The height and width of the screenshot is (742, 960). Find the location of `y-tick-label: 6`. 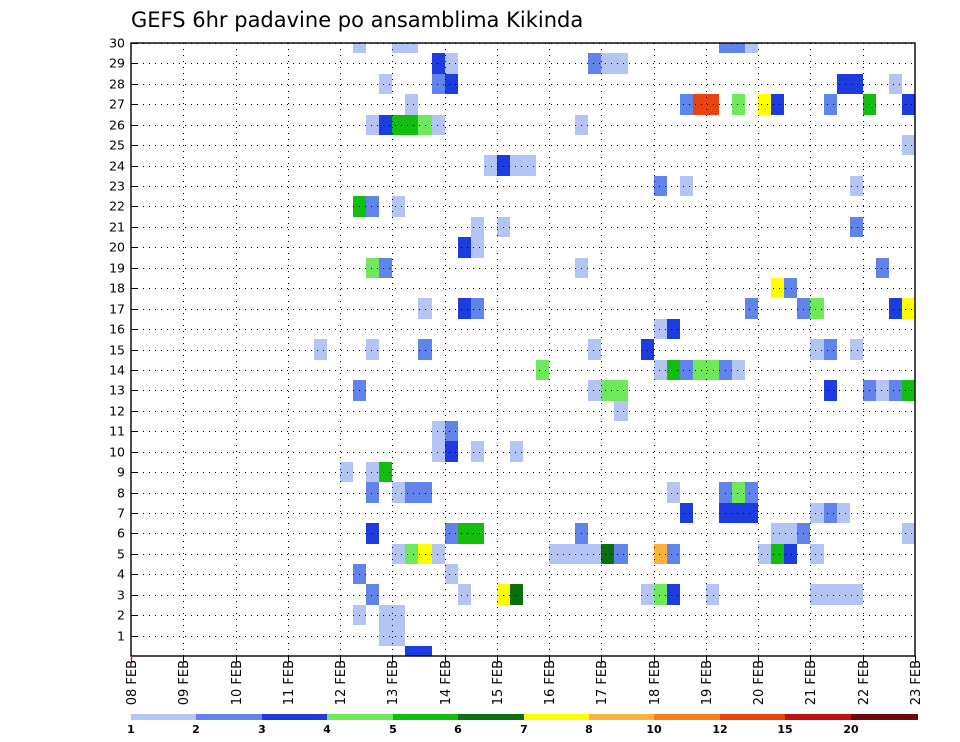

y-tick-label: 6 is located at coordinates (121, 533).